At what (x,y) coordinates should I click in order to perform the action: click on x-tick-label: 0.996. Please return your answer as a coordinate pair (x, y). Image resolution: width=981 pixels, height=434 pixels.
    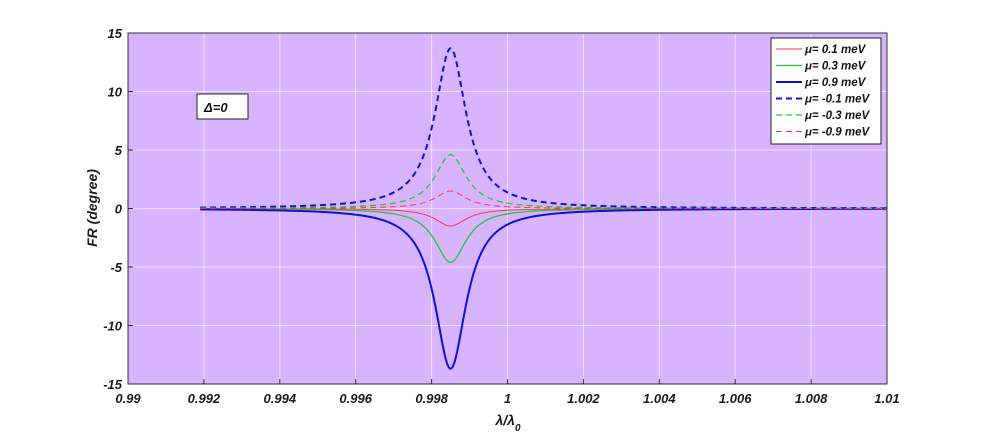
    Looking at the image, I should click on (355, 398).